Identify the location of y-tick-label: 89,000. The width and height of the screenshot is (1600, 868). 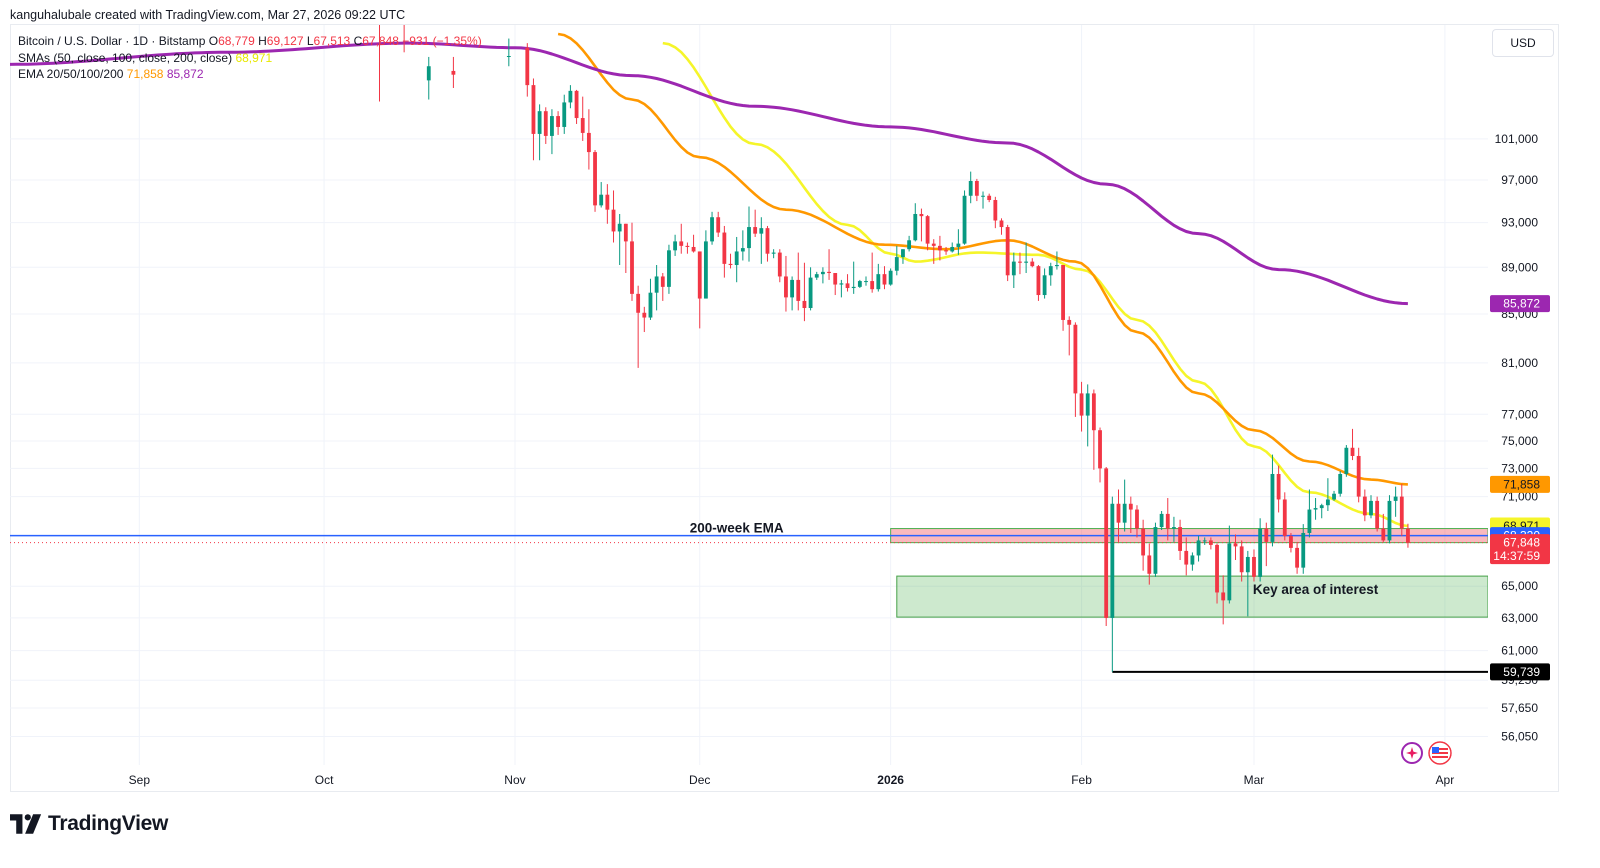
(1519, 267).